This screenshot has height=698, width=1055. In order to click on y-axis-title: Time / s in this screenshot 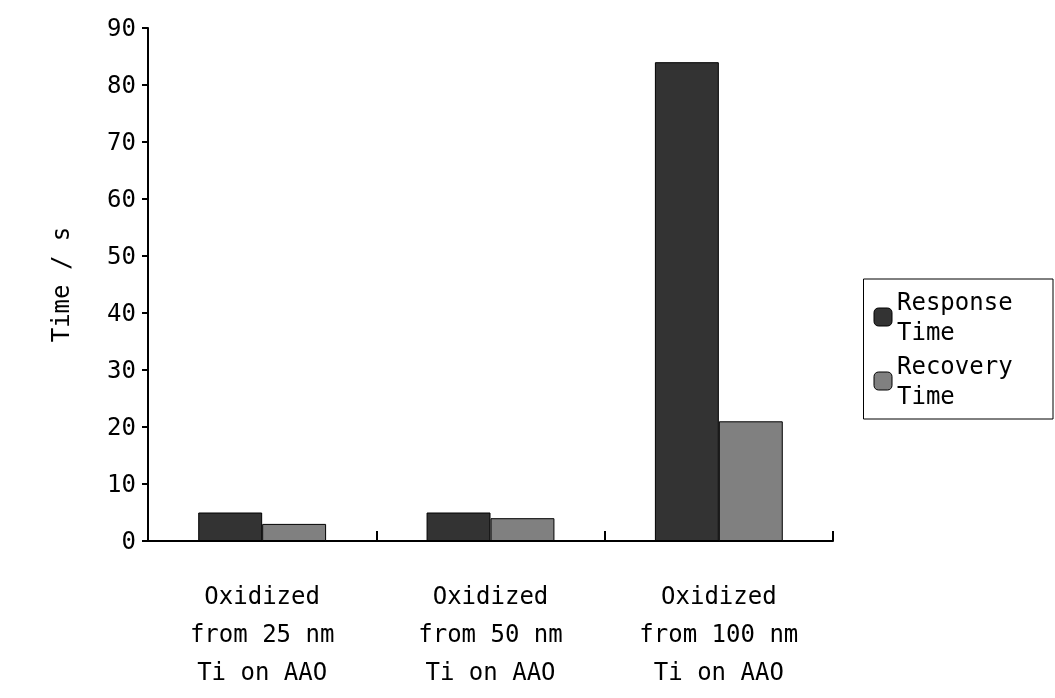, I will do `click(61, 284)`.